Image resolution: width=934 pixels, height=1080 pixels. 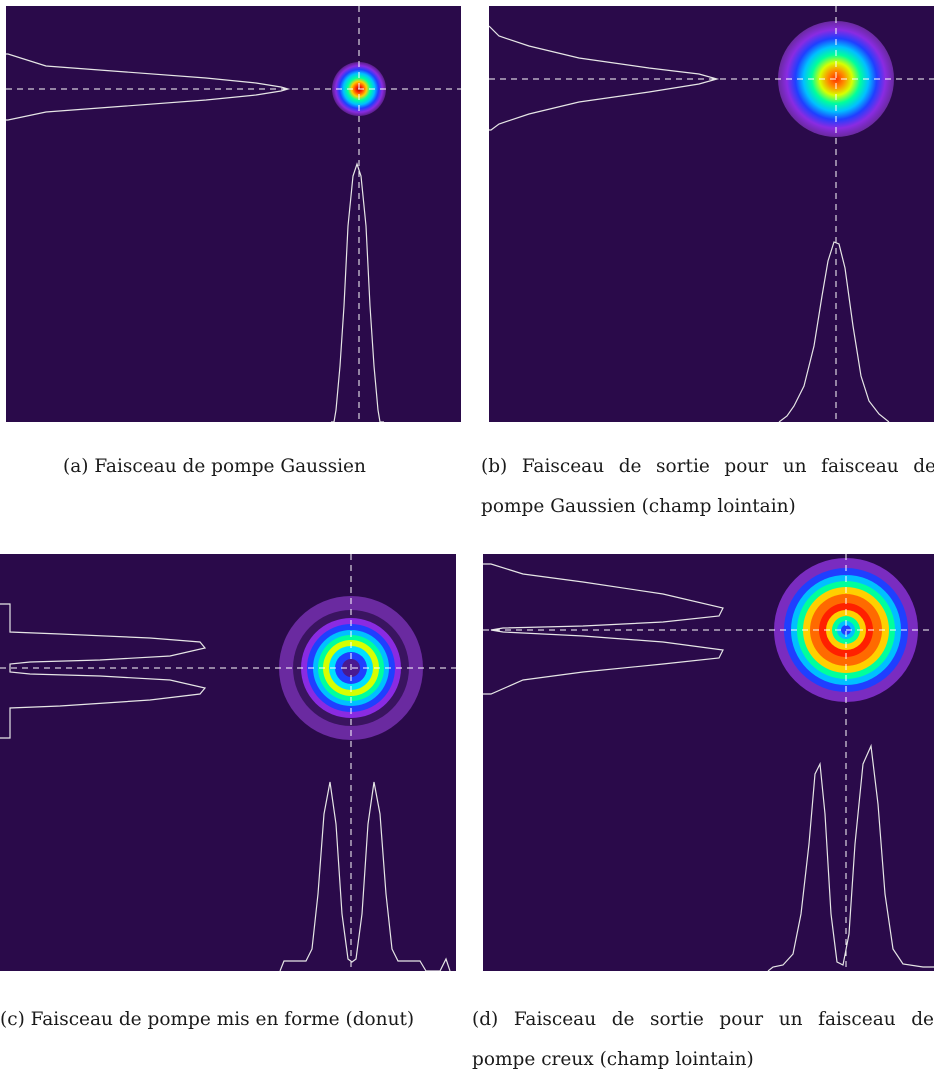 I want to click on panel-c-vertical-profile, so click(x=103, y=671).